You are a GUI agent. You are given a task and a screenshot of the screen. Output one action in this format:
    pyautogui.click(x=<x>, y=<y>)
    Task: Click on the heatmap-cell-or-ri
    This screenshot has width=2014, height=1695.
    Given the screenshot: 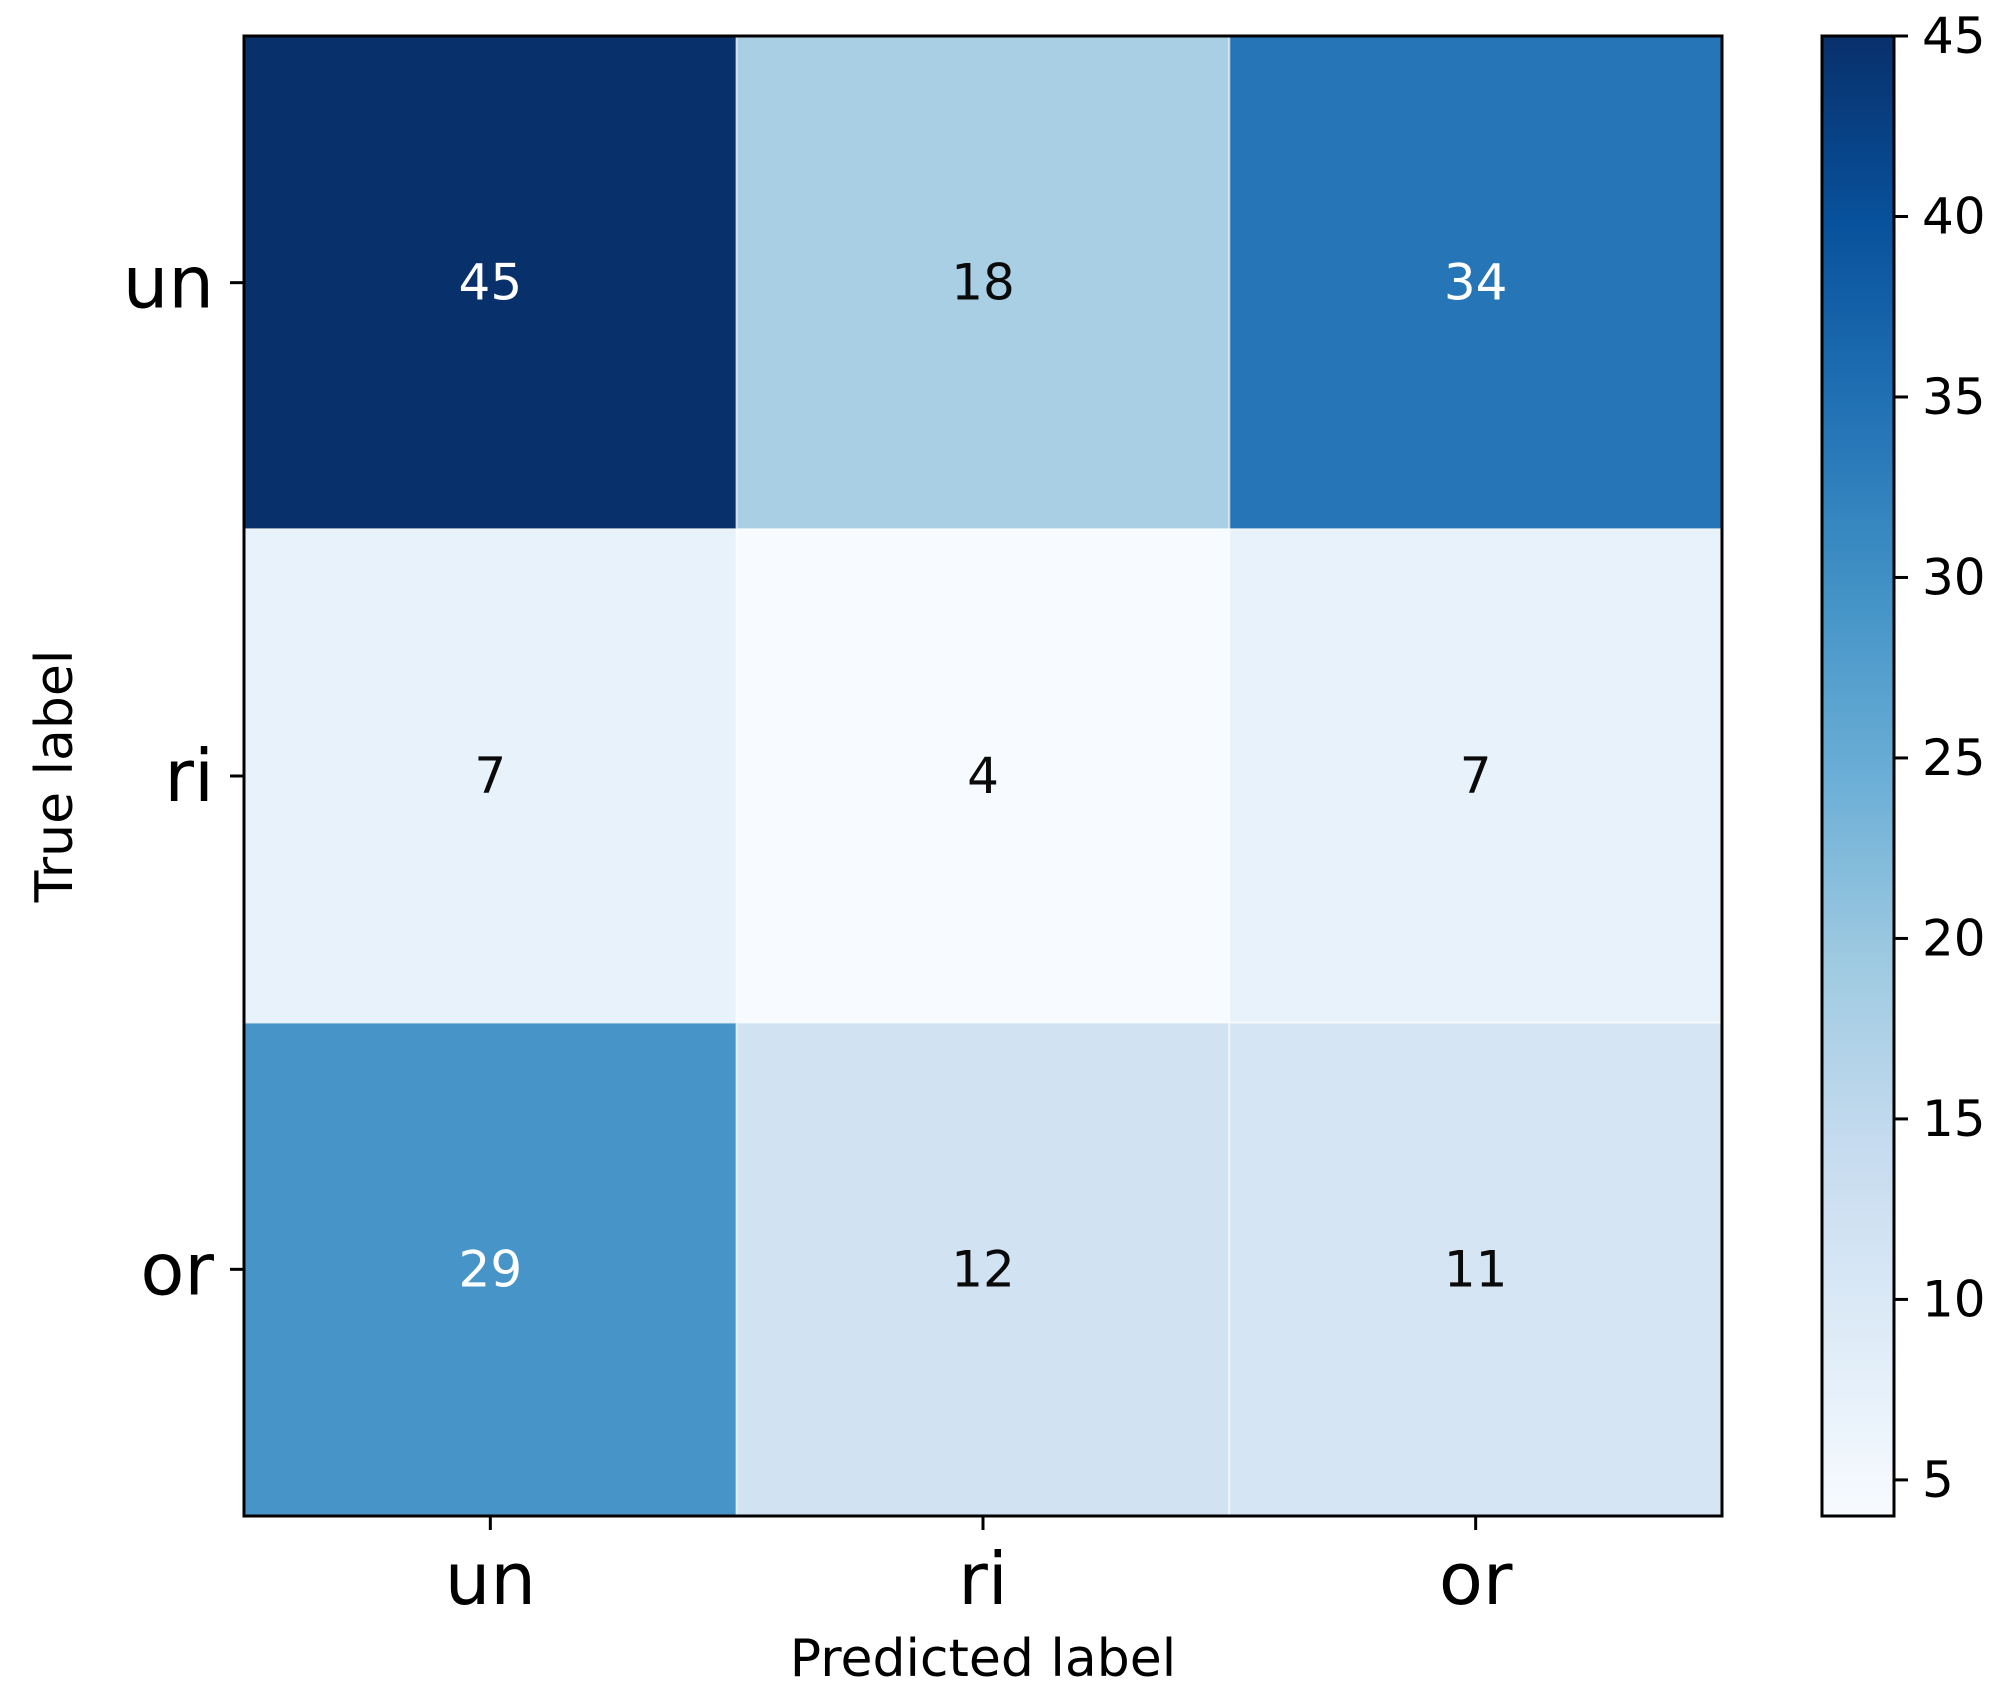 What is the action you would take?
    pyautogui.click(x=983, y=1269)
    